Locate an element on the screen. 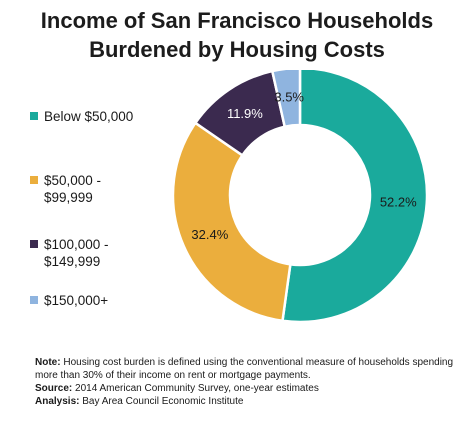 The width and height of the screenshot is (474, 424). slice-label-below-50000: 52.2% is located at coordinates (398, 201).